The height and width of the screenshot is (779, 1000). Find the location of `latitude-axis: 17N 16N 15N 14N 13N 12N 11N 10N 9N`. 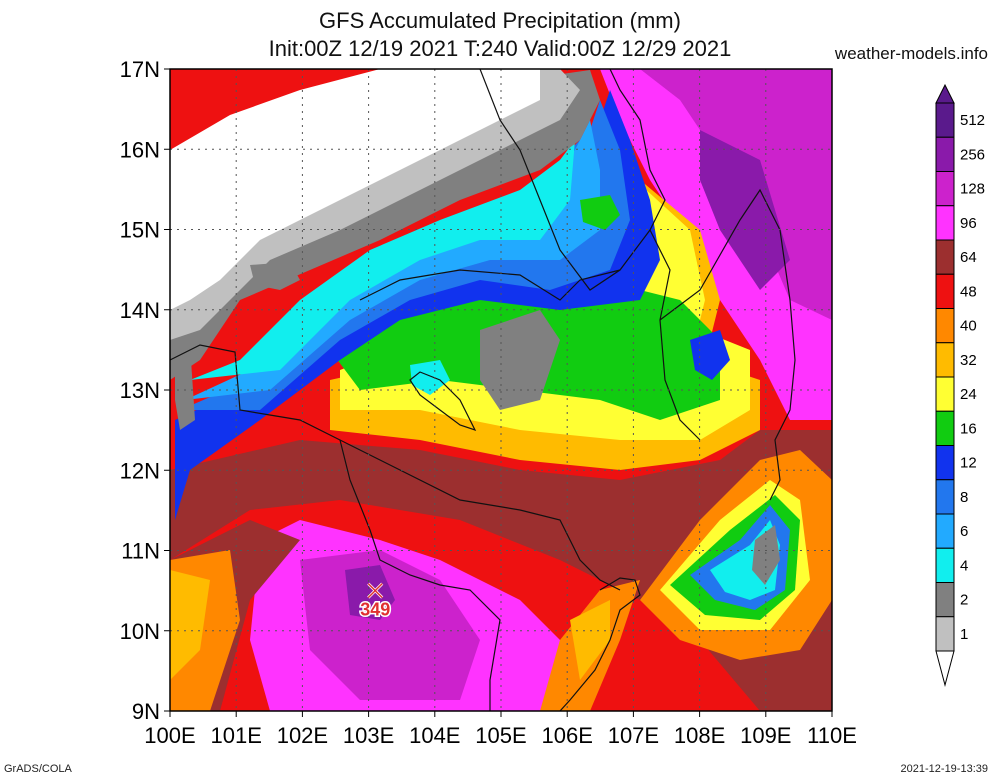

latitude-axis: 17N 16N 15N 14N 13N 12N 11N 10N 9N is located at coordinates (145, 390).